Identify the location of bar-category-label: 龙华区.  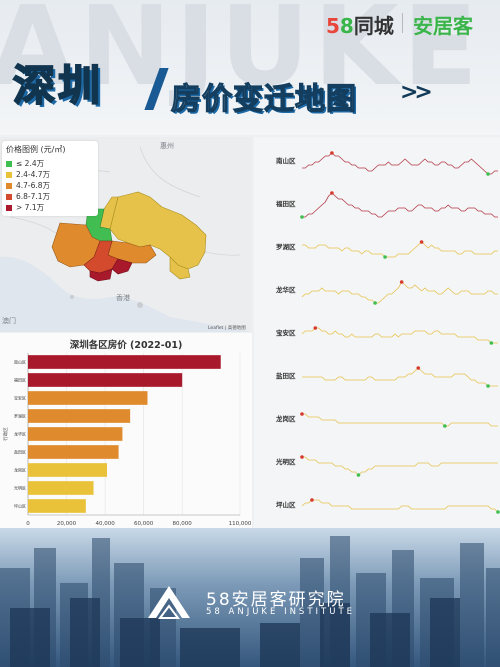
(20, 434).